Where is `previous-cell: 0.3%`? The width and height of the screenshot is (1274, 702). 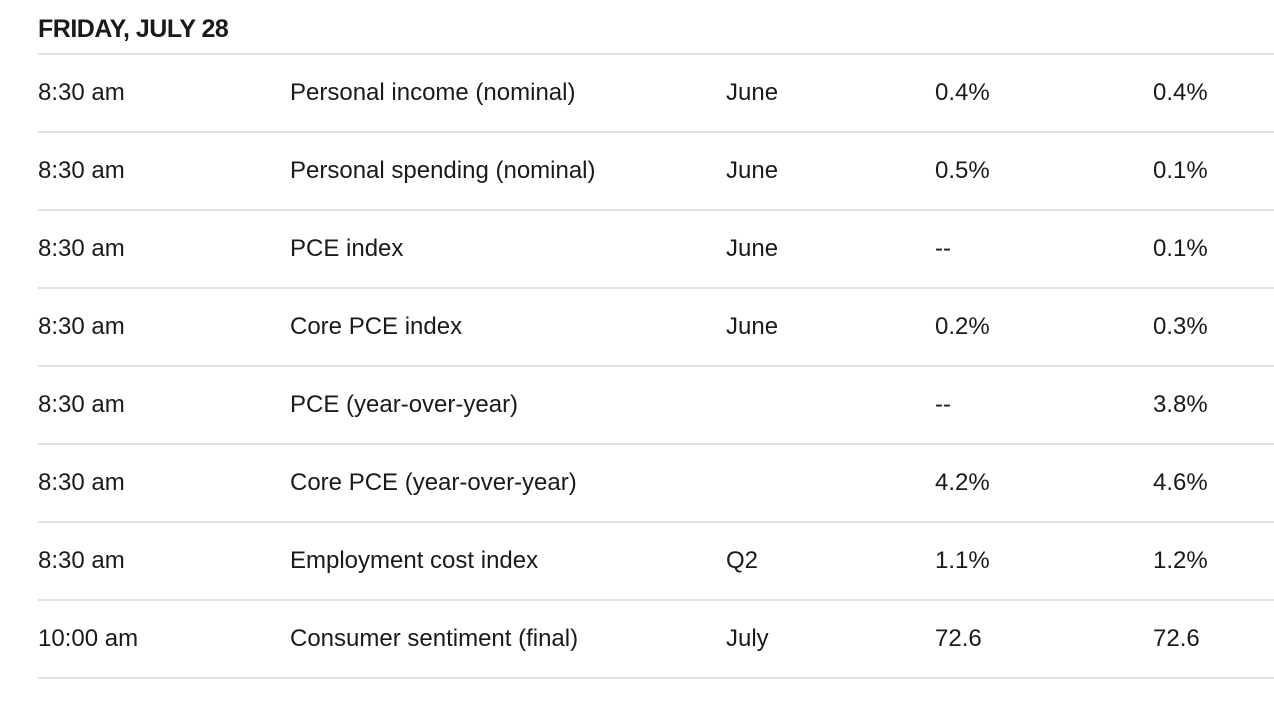 previous-cell: 0.3% is located at coordinates (1180, 326).